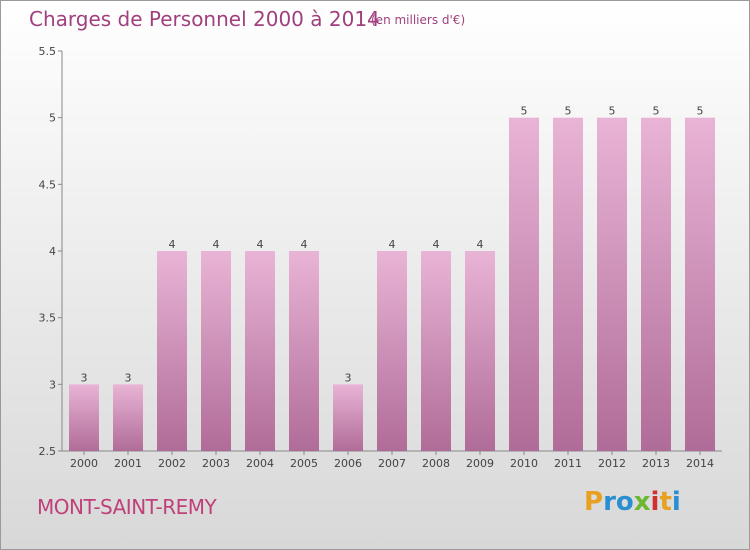  Describe the element at coordinates (216, 463) in the screenshot. I see `x-tick-label: 2003` at that location.